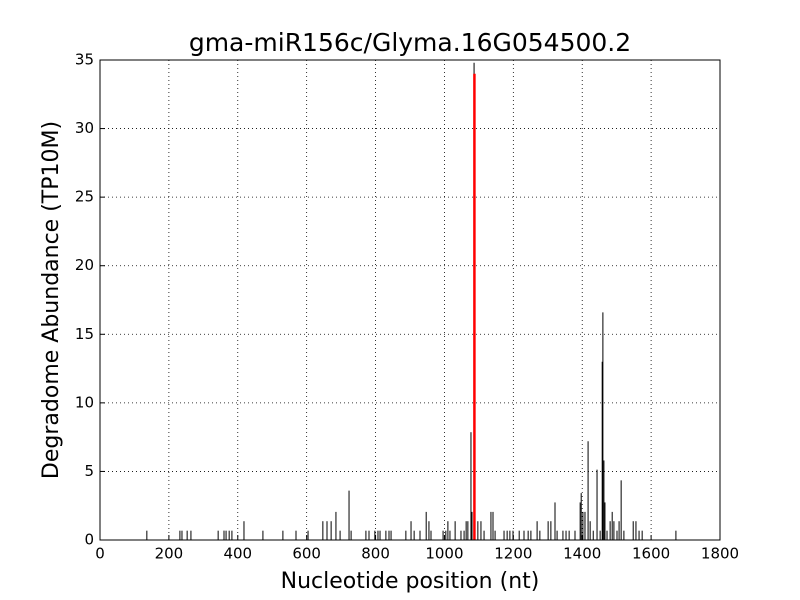  Describe the element at coordinates (84, 60) in the screenshot. I see `y-tick-label: 35` at that location.